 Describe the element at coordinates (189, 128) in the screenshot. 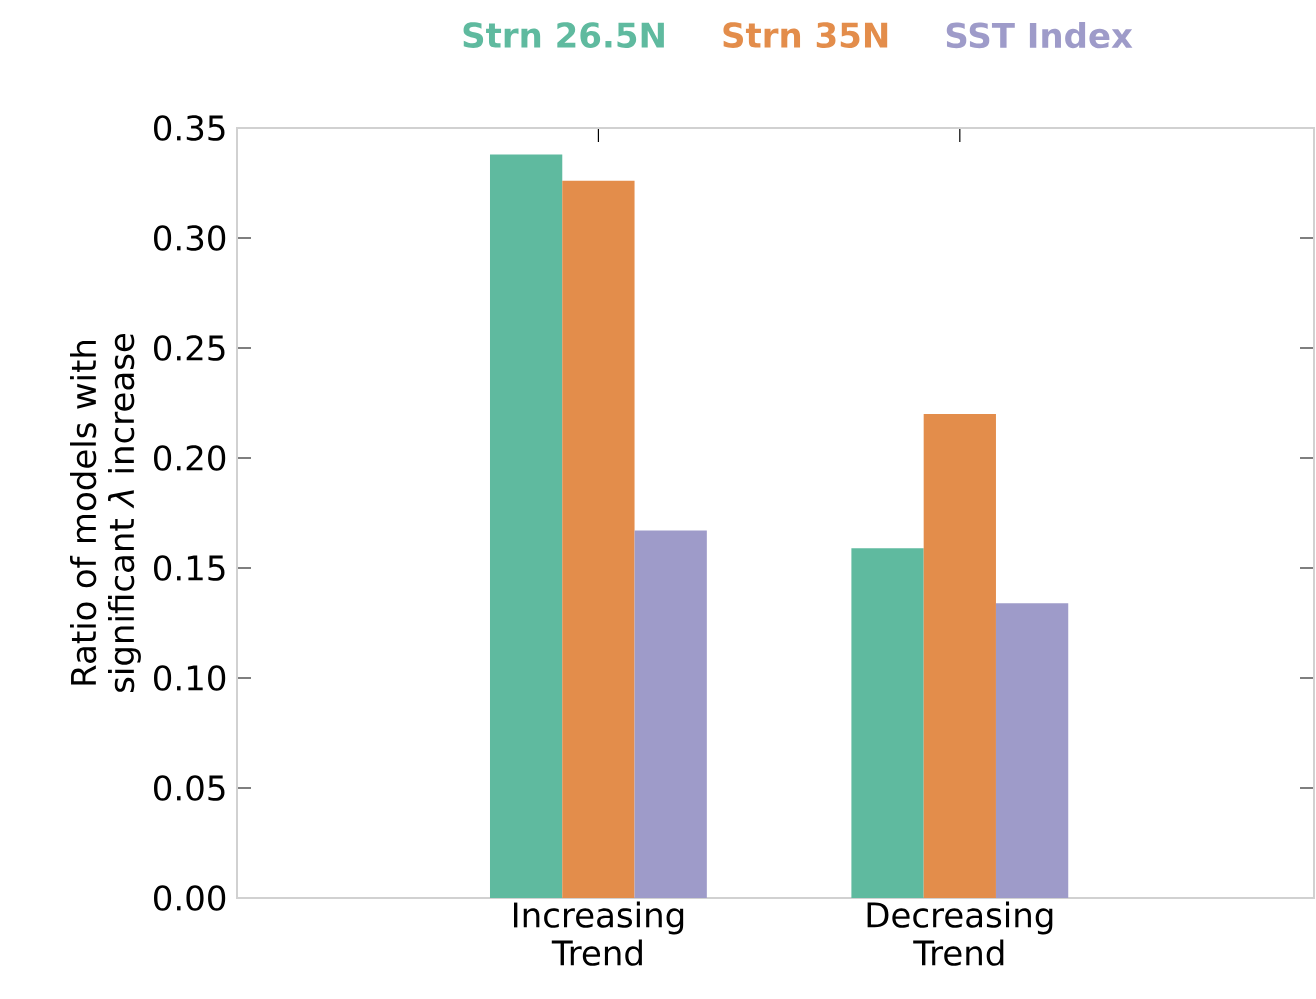

I see `y-tick-label: 0.35` at that location.